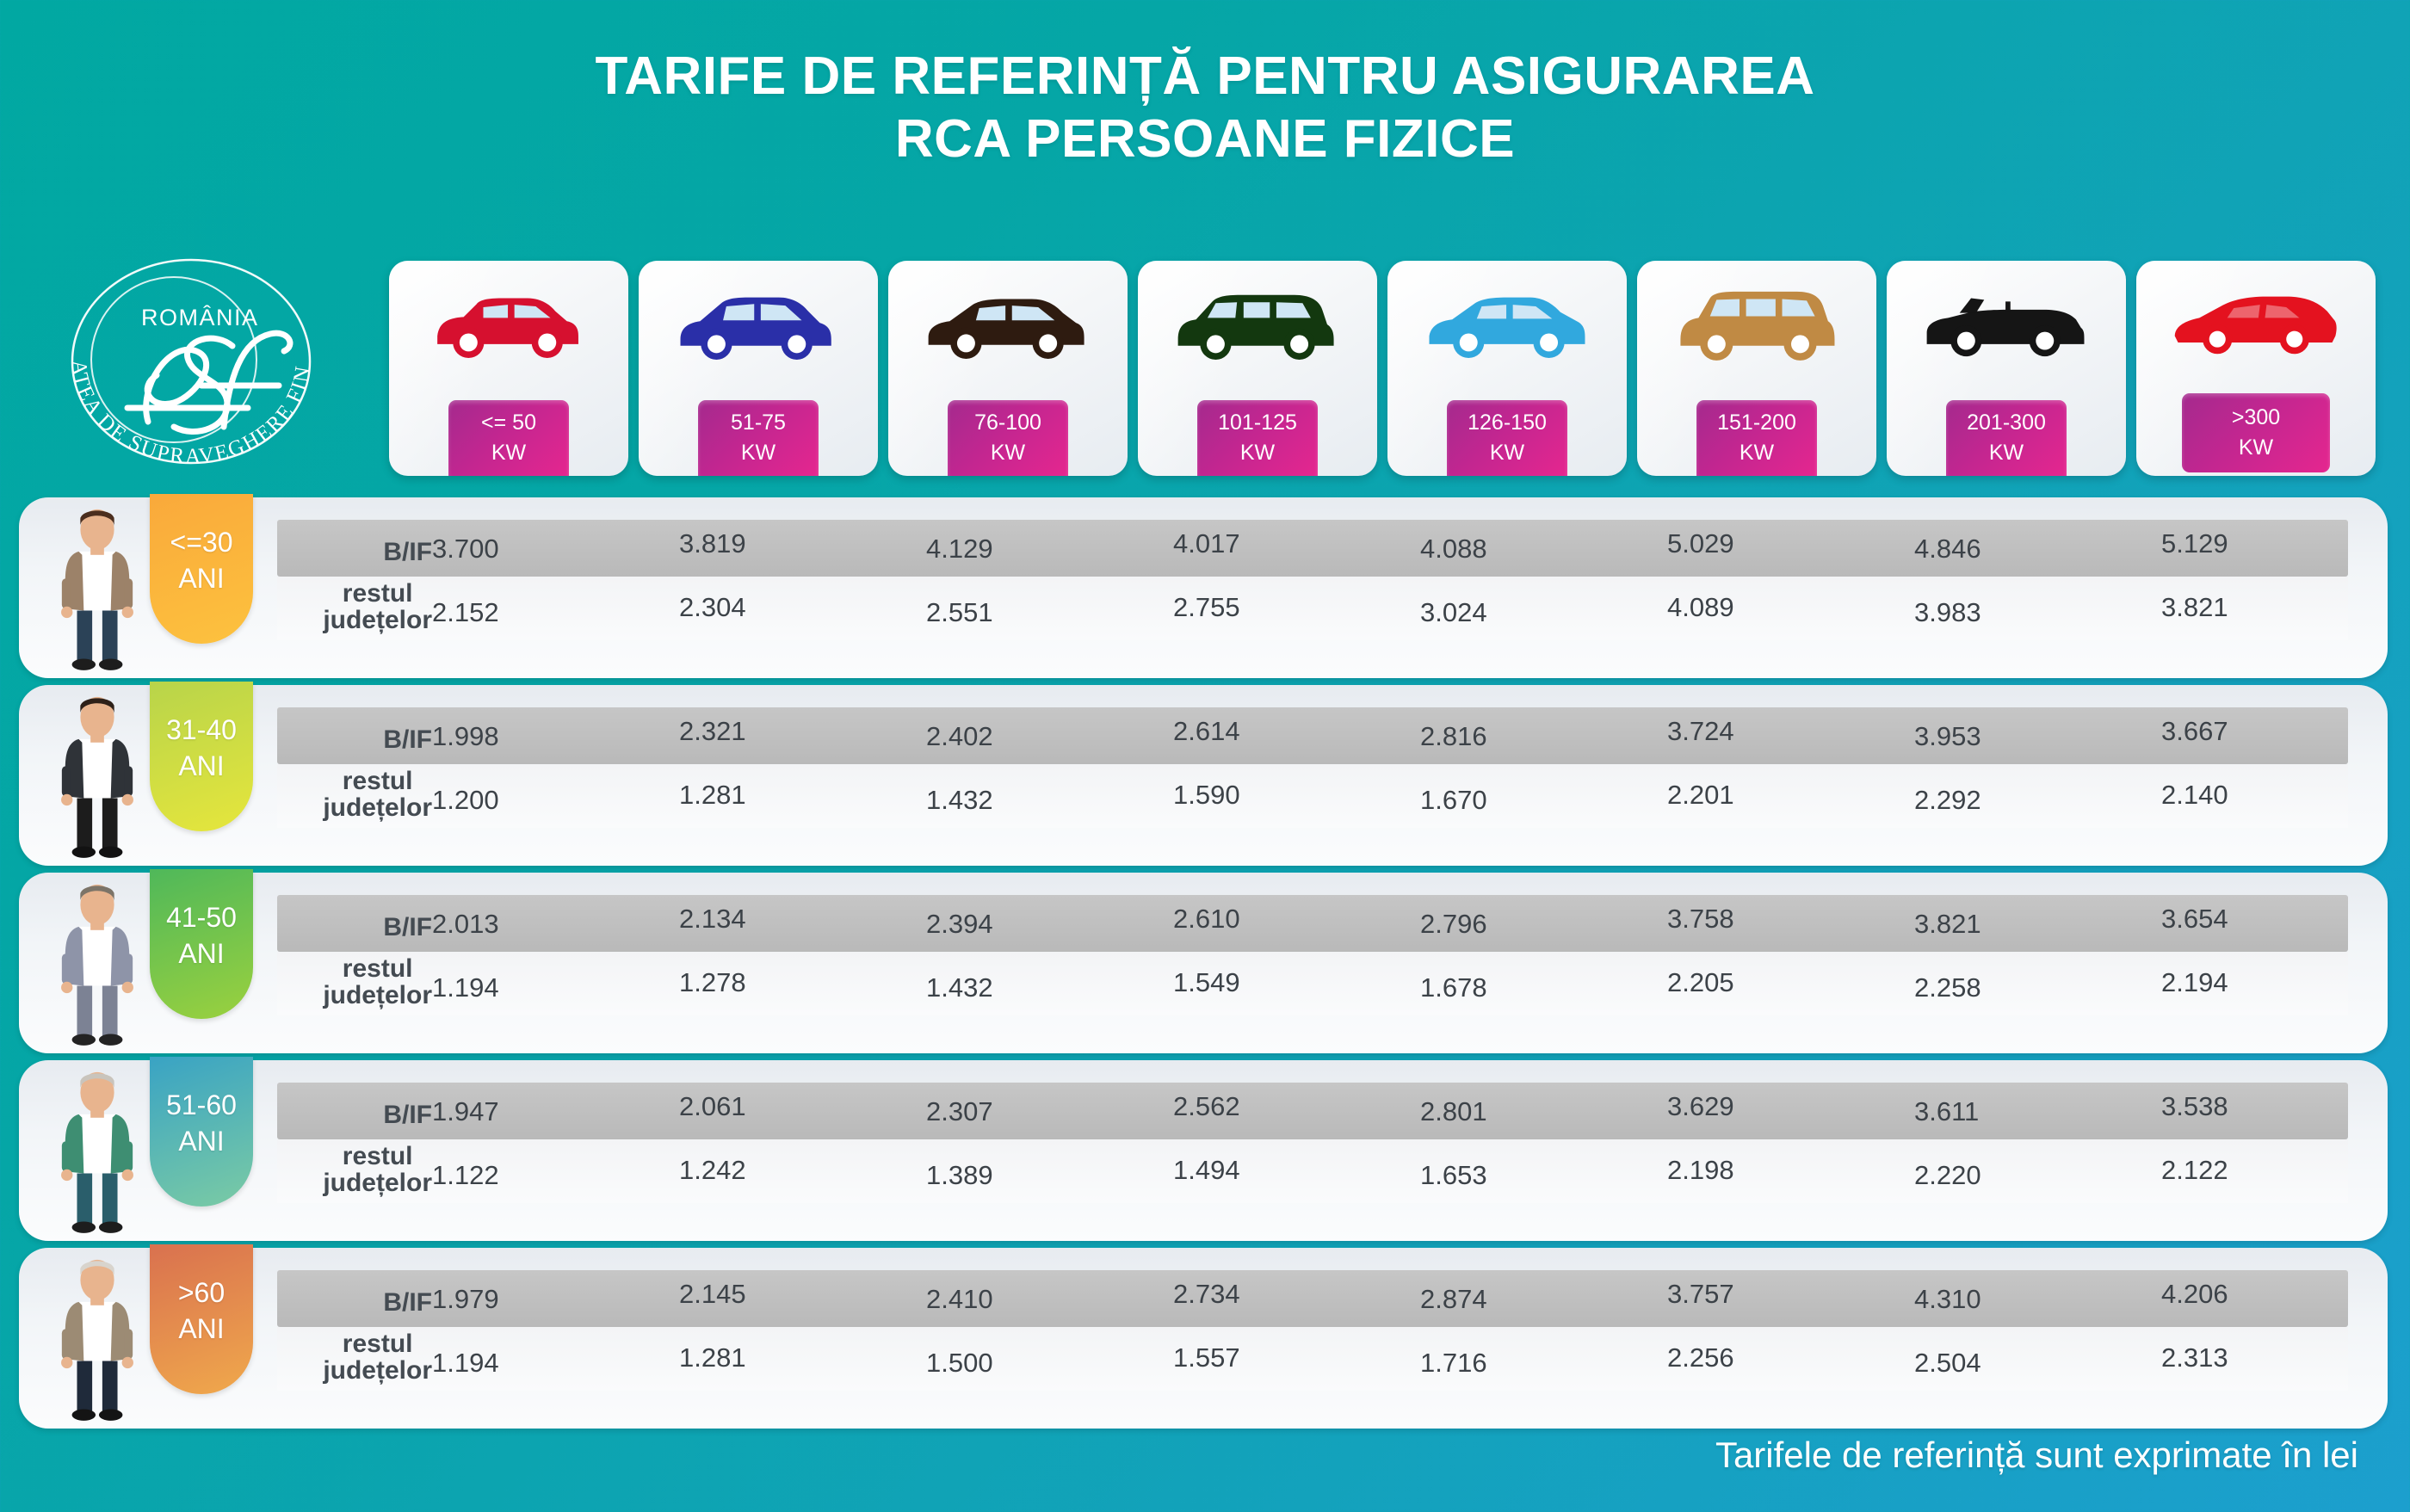 This screenshot has width=2410, height=1512. Describe the element at coordinates (1008, 438) in the screenshot. I see `power-range-badge-3: 76-100 KW` at that location.